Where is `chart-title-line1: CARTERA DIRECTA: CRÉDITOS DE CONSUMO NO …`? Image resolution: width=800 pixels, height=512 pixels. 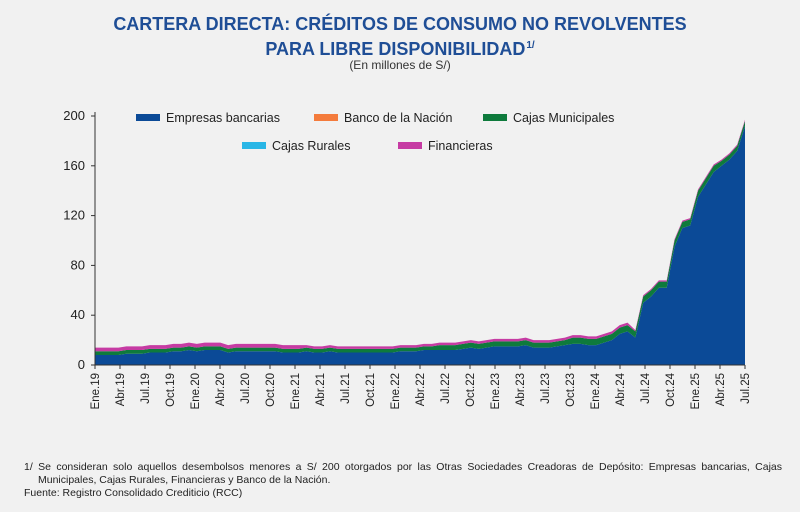
chart-title-line1: CARTERA DIRECTA: CRÉDITOS DE CONSUMO NO … is located at coordinates (400, 24).